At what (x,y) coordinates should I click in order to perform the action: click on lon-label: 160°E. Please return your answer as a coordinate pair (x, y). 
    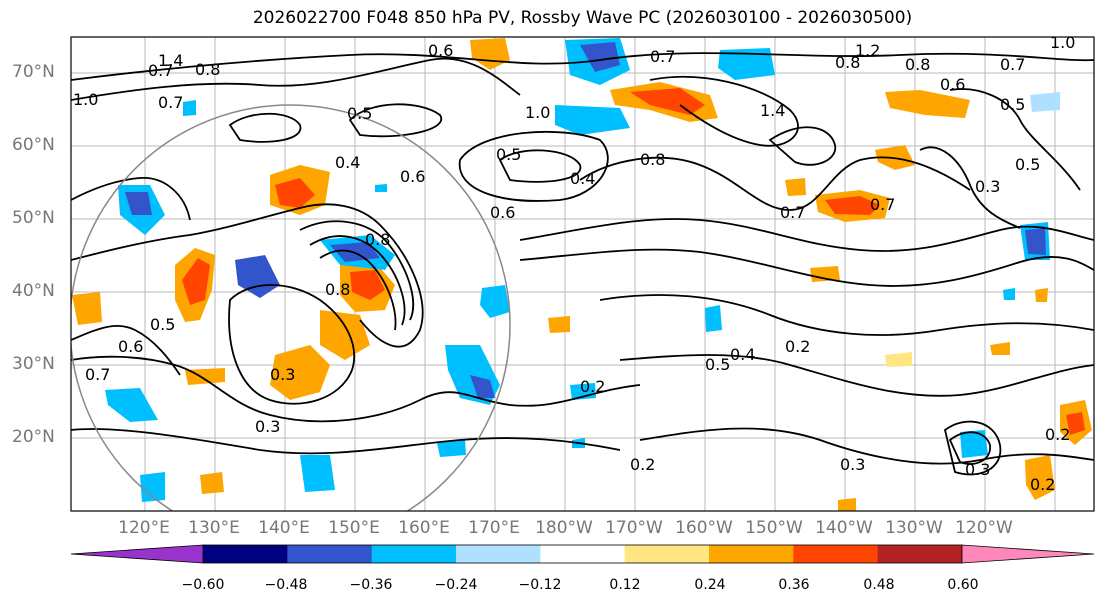
    Looking at the image, I should click on (424, 528).